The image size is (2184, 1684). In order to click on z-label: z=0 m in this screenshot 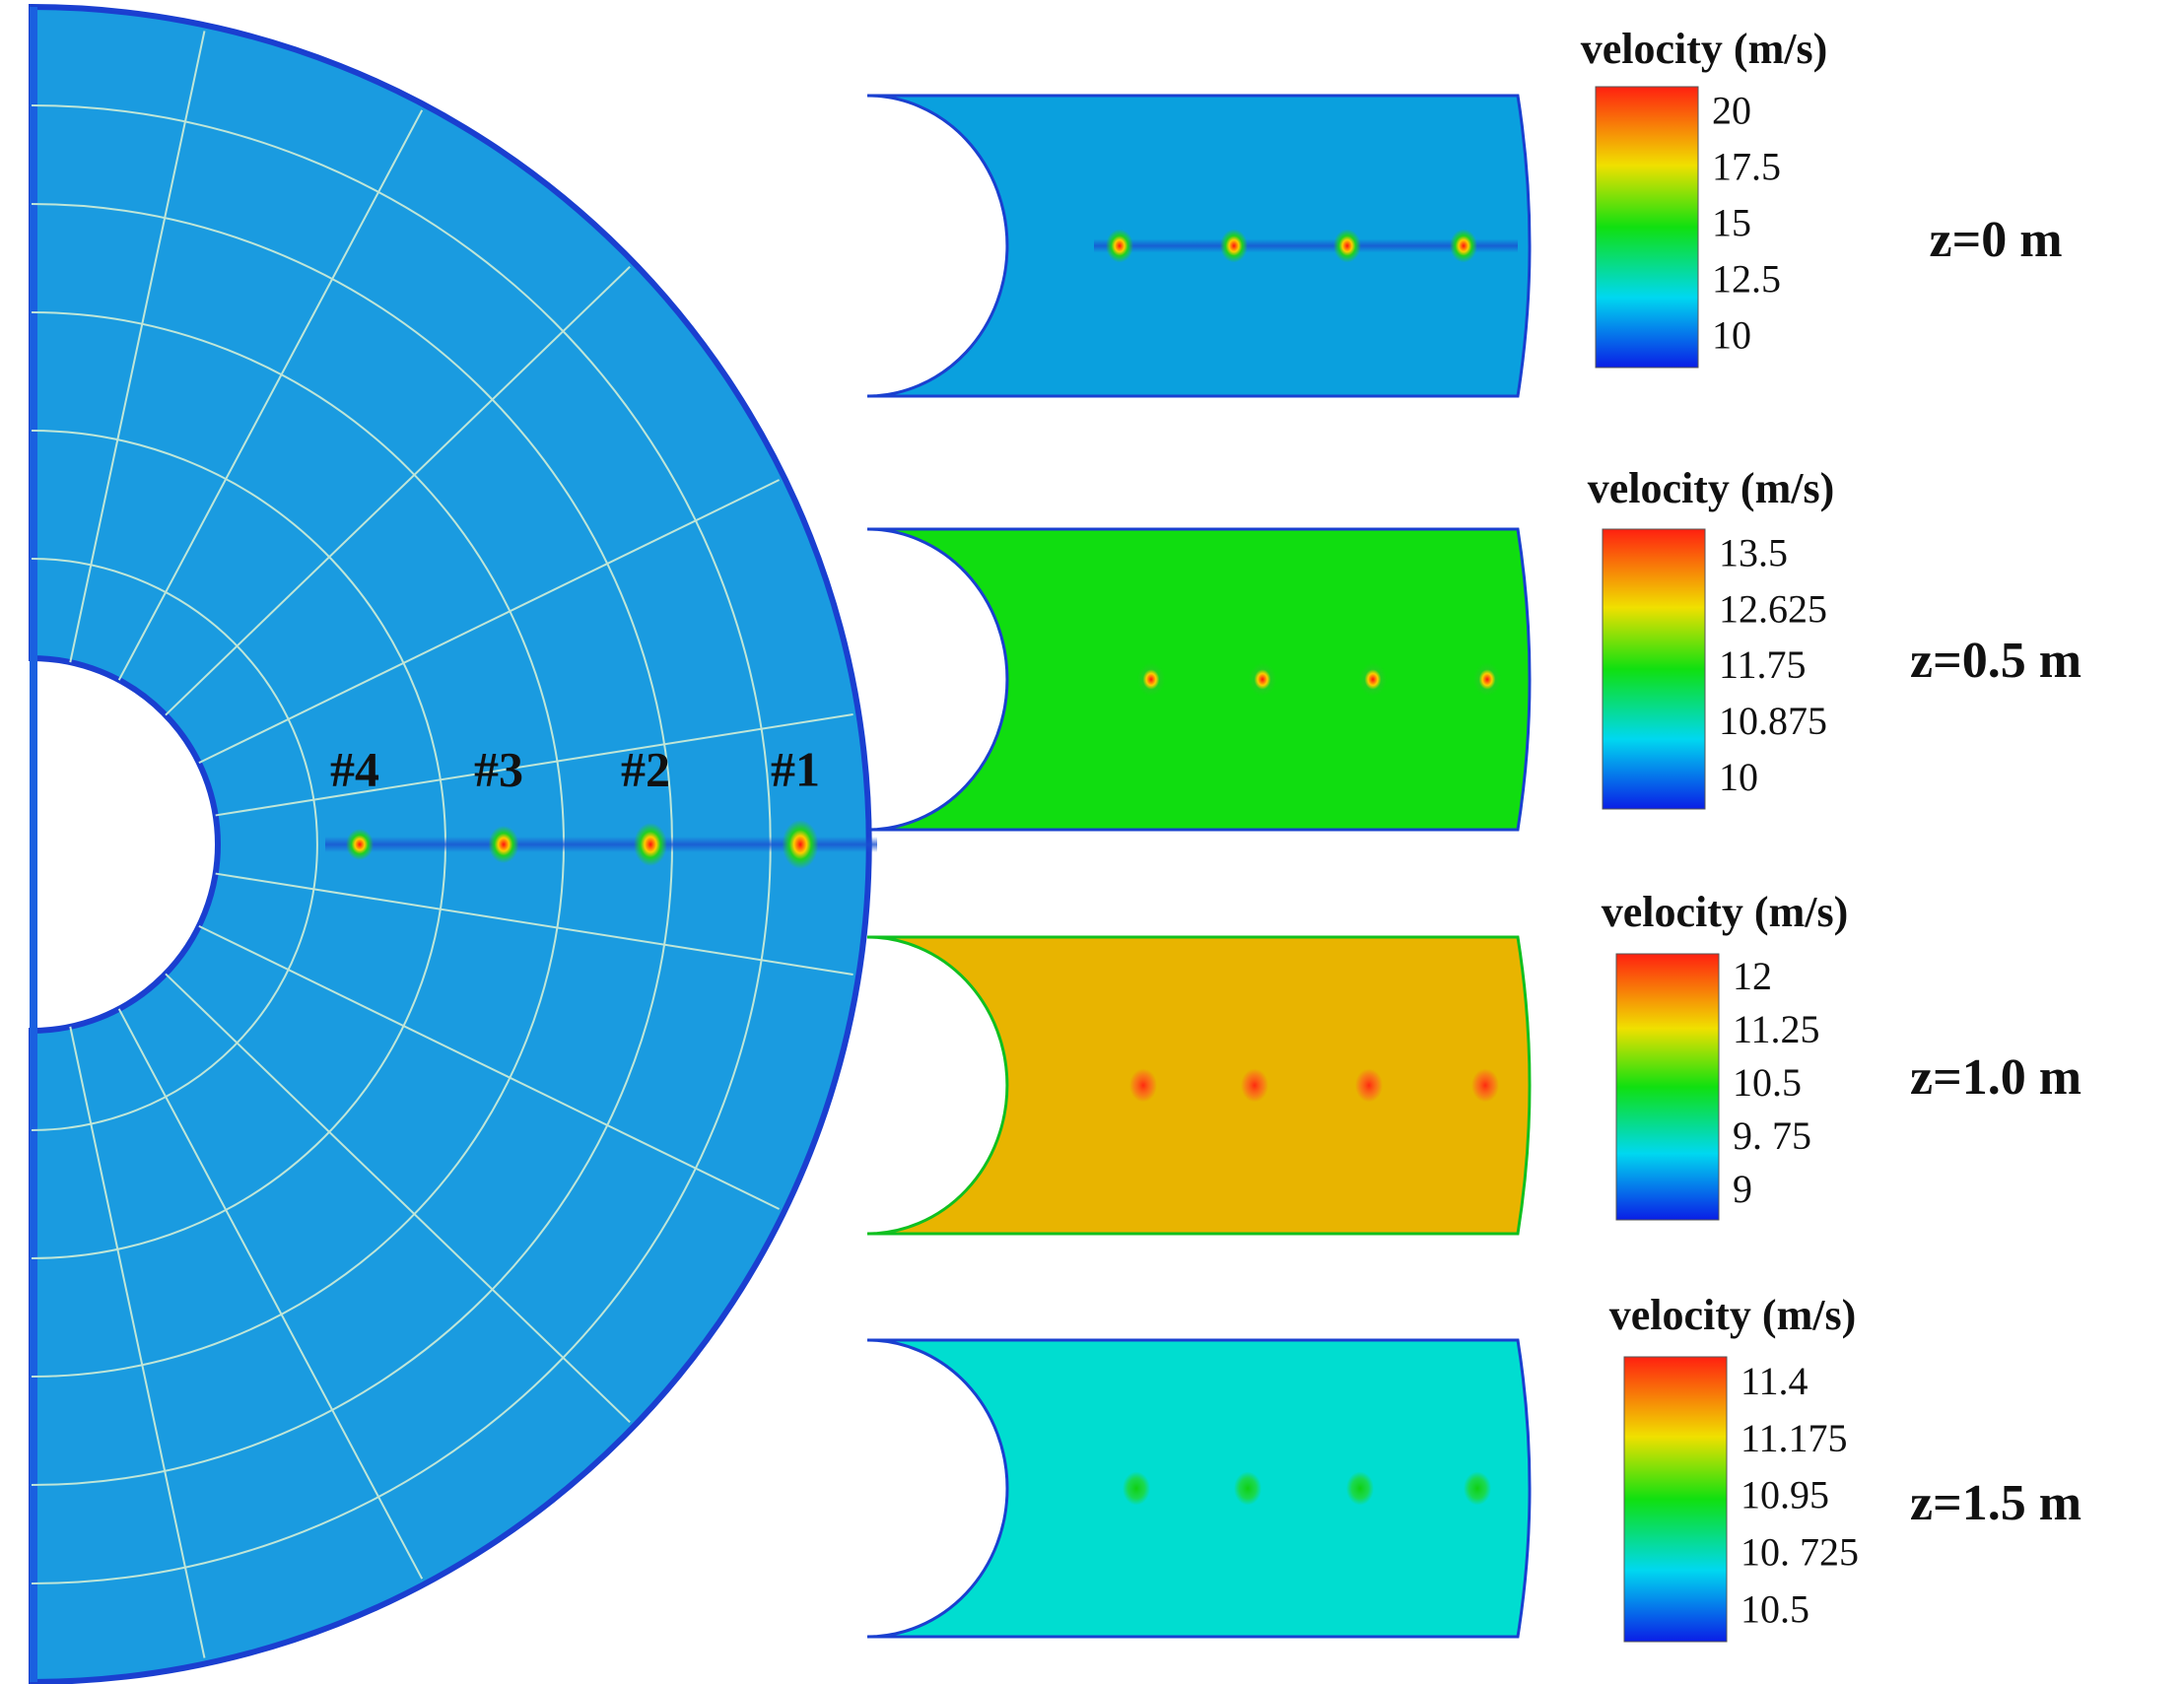, I will do `click(1995, 240)`.